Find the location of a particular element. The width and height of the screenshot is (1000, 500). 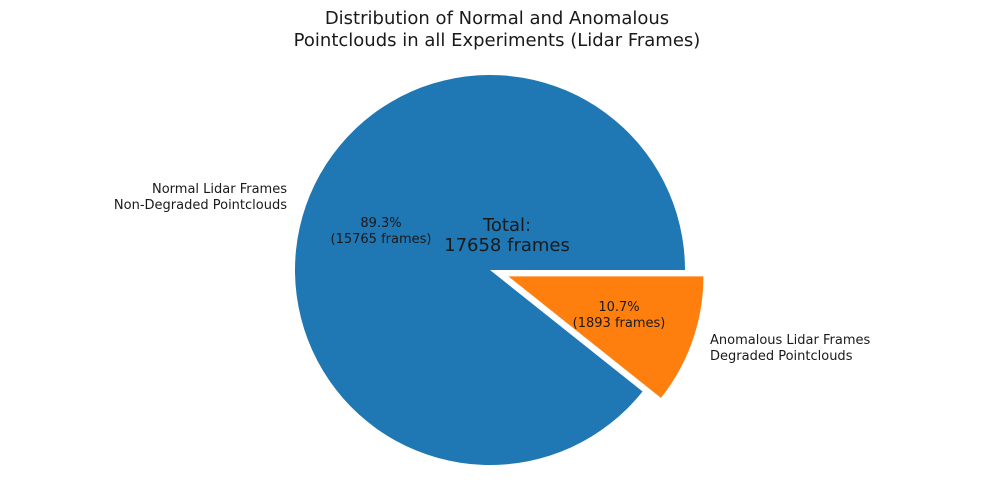

pct-anomalous-frames: (1893 frames) is located at coordinates (619, 323).